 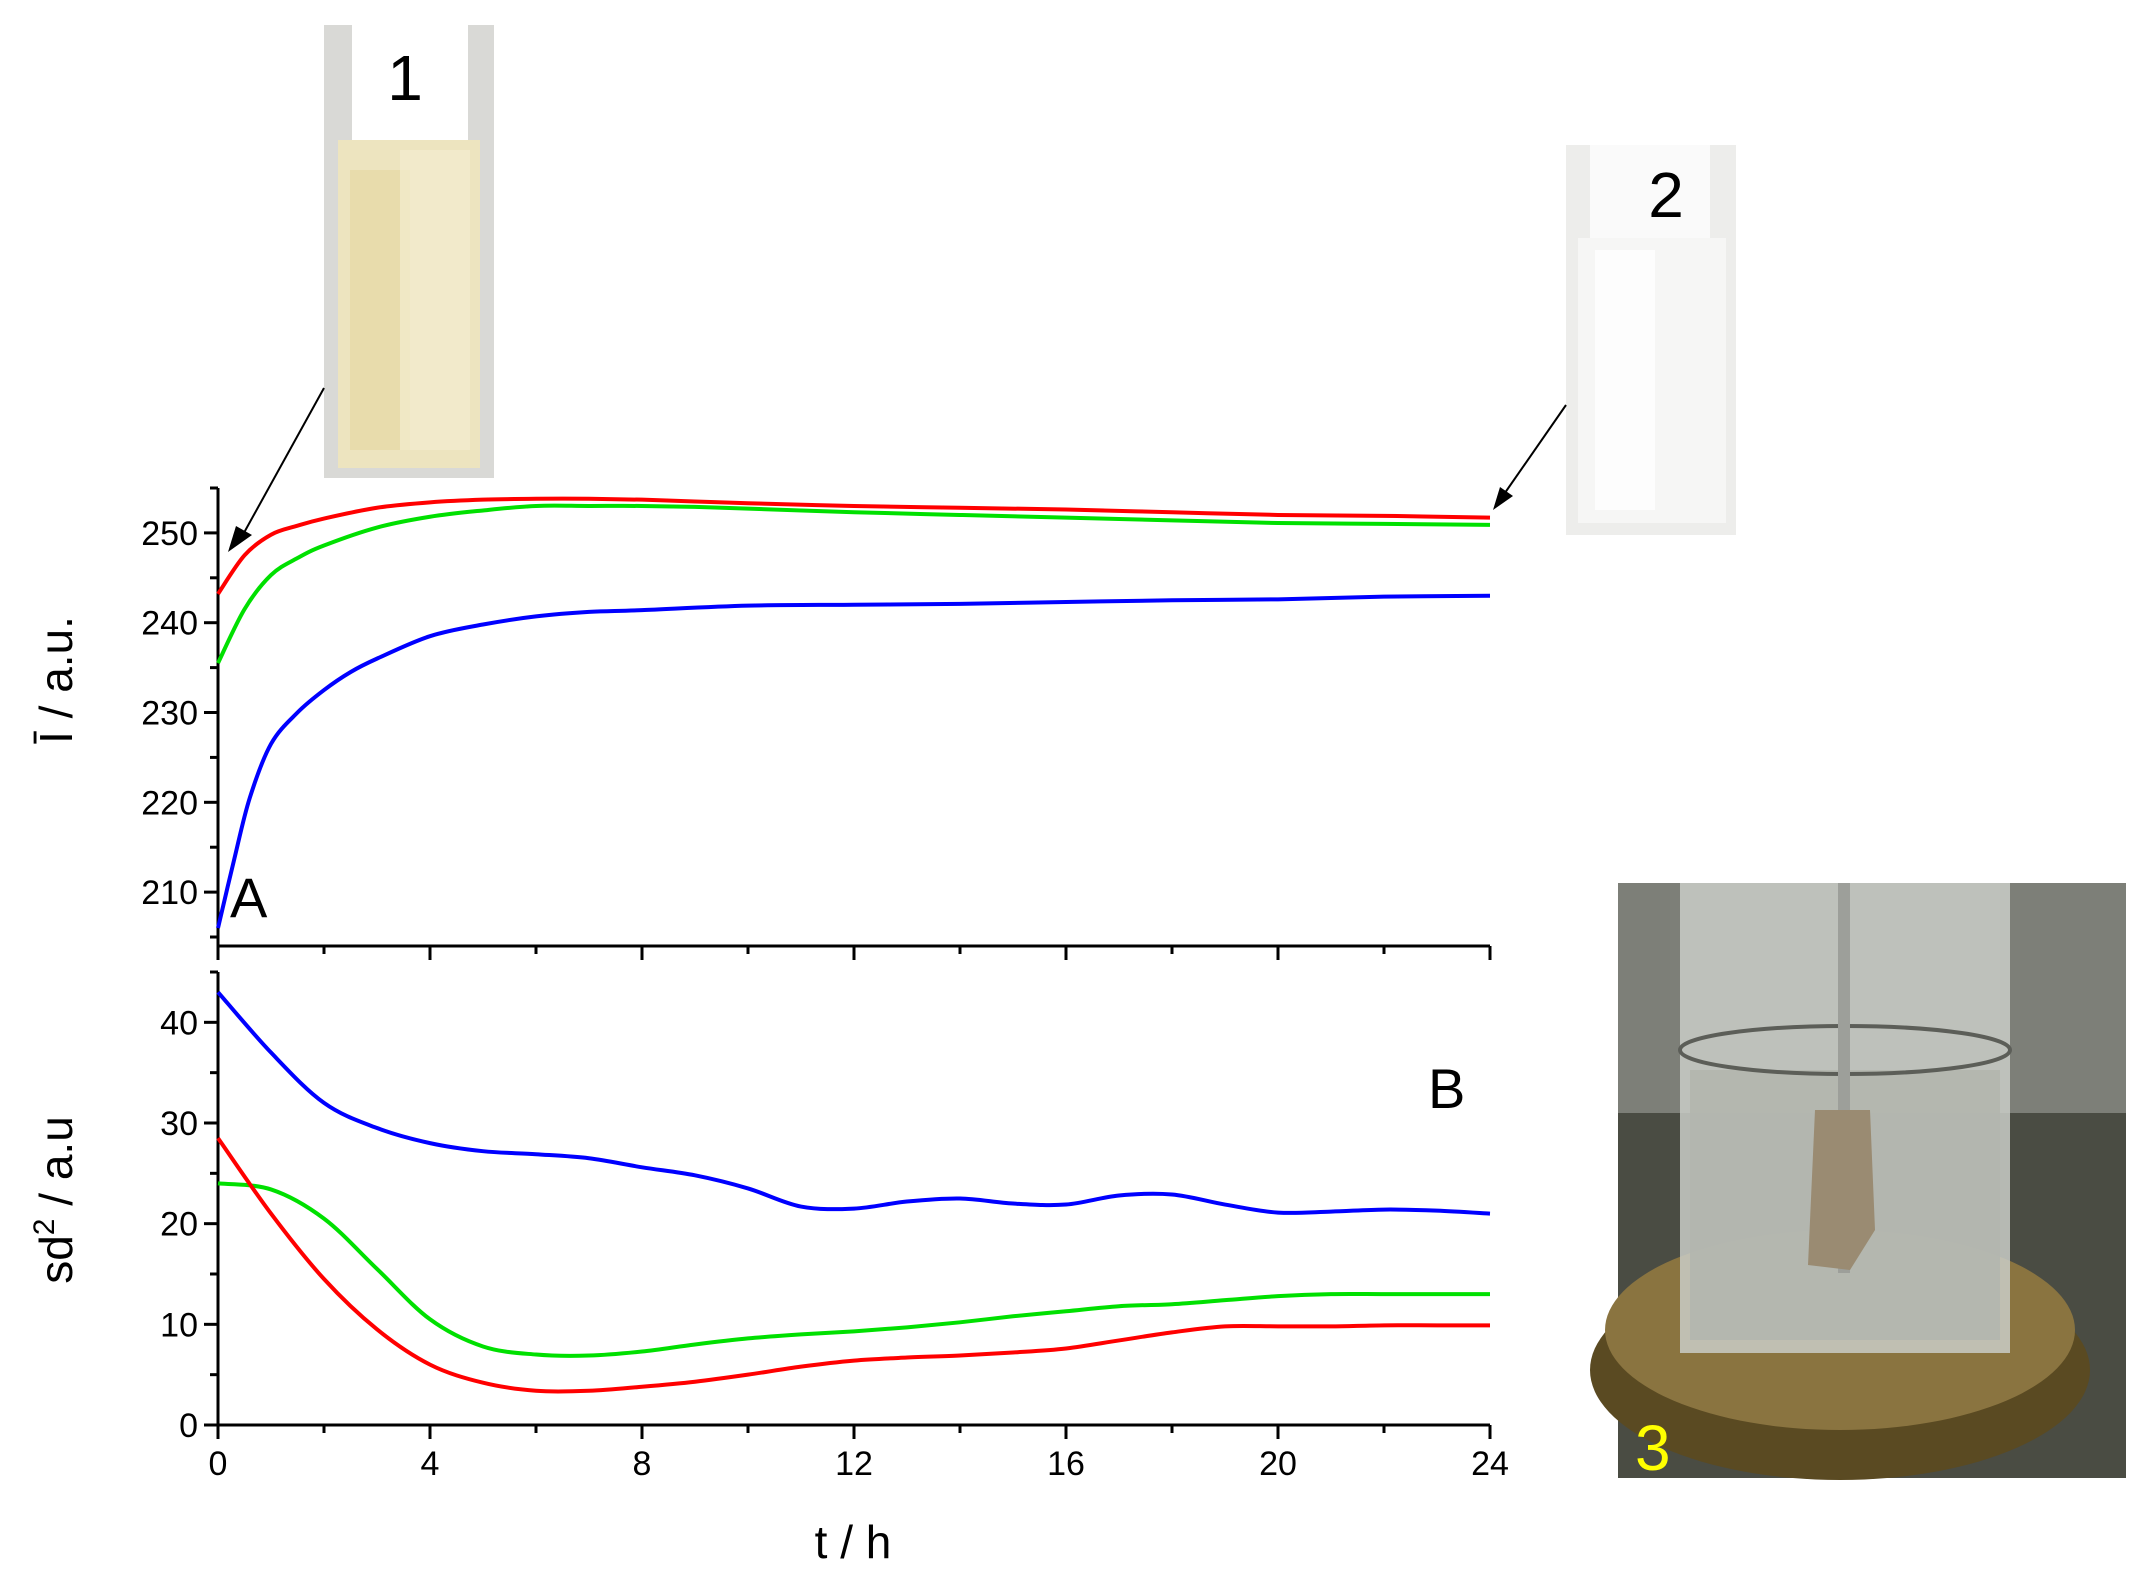 I want to click on x-tick-label: 16, so click(x=1066, y=1464).